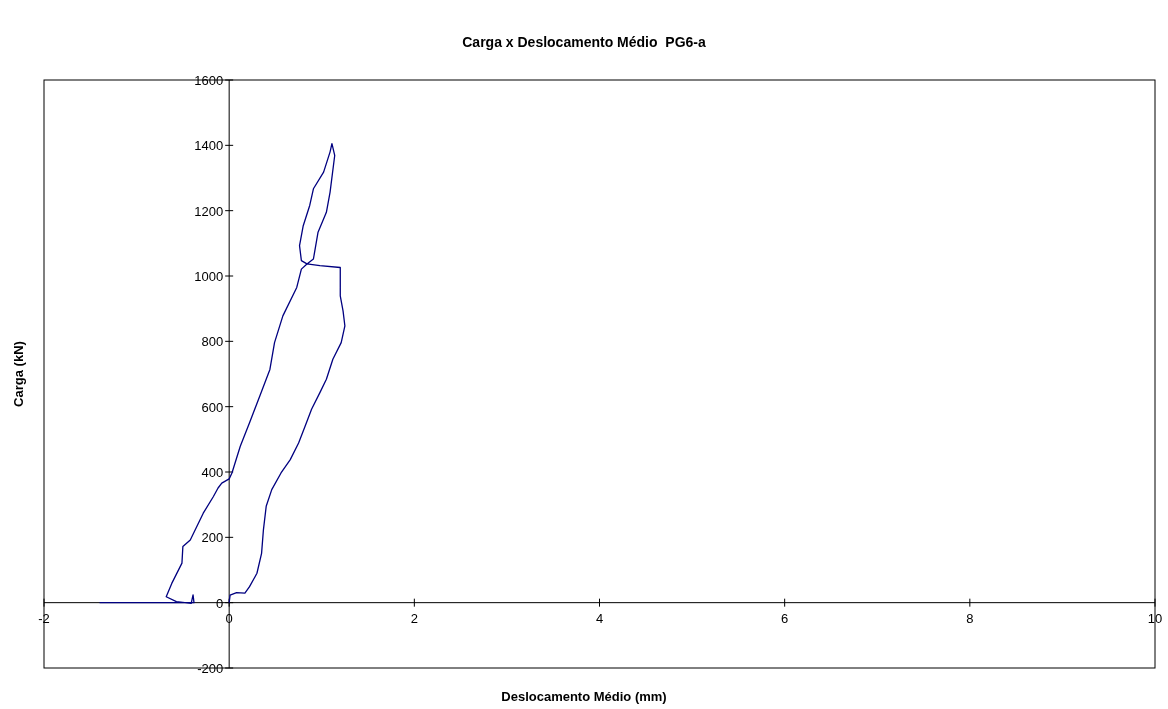 This screenshot has height=709, width=1168. Describe the element at coordinates (414, 618) in the screenshot. I see `x-tick-label: 2` at that location.